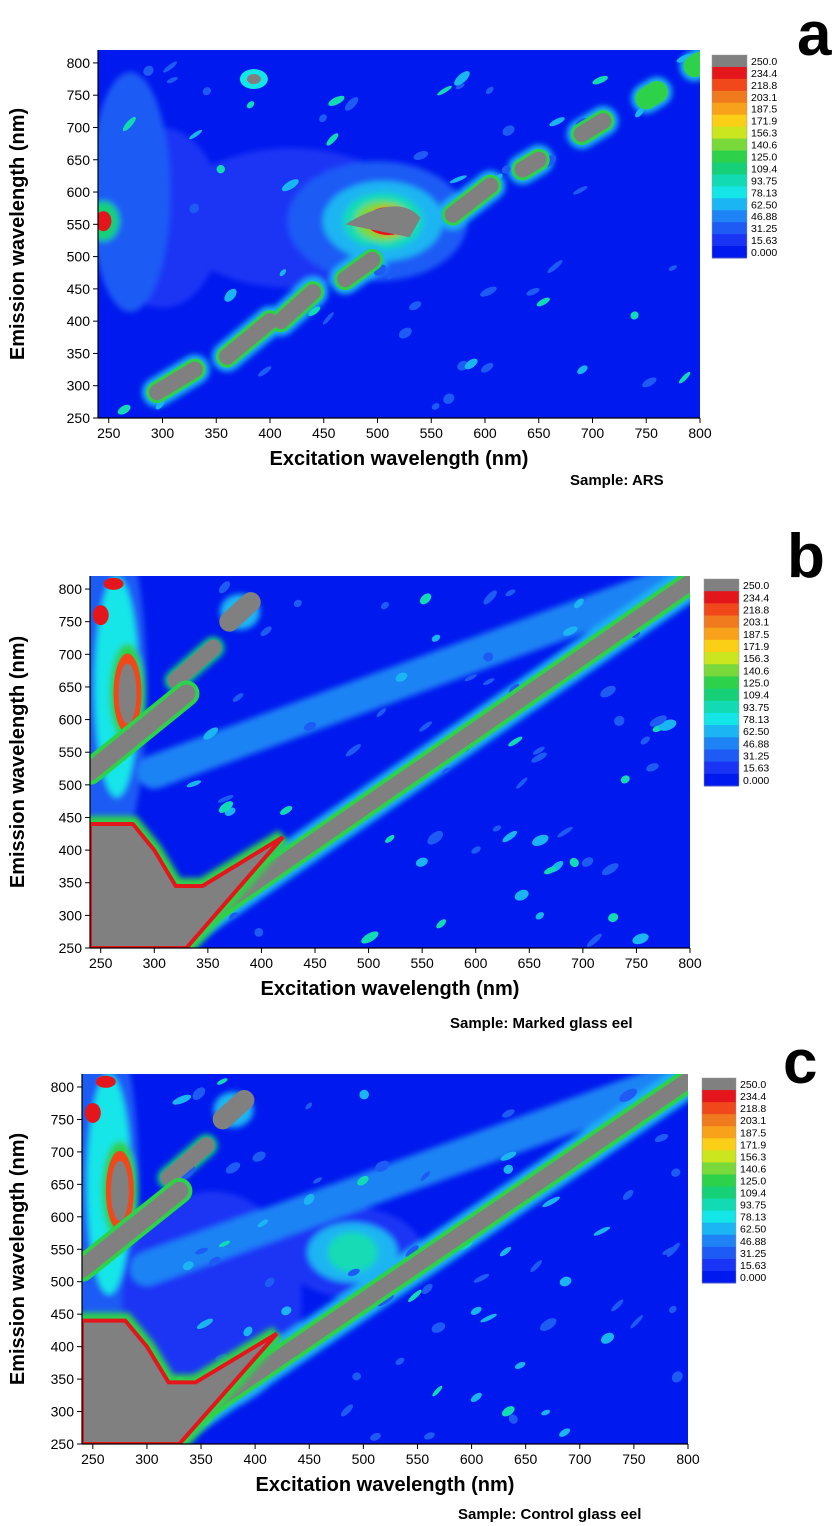  What do you see at coordinates (163, 433) in the screenshot?
I see `x-tick-label: 300` at bounding box center [163, 433].